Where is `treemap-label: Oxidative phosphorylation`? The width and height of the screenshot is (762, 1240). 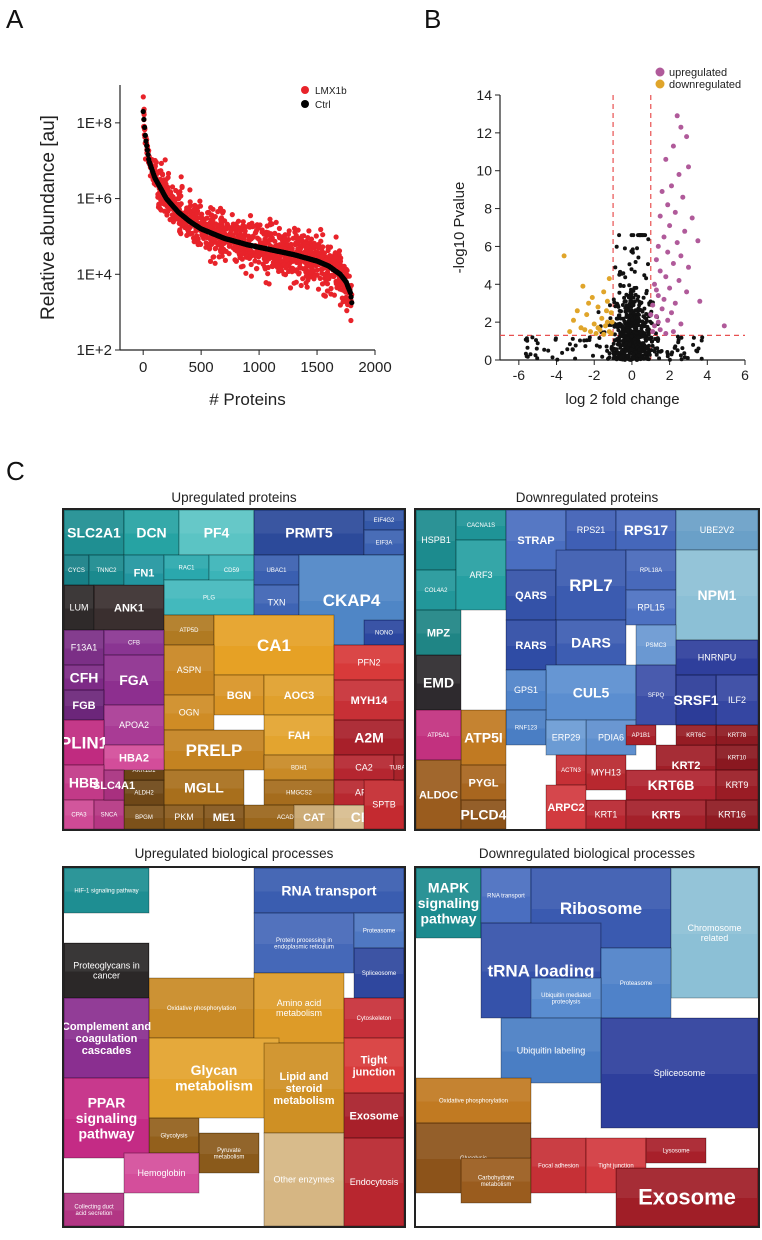
treemap-label: Oxidative phosphorylation is located at coordinates (201, 1009).